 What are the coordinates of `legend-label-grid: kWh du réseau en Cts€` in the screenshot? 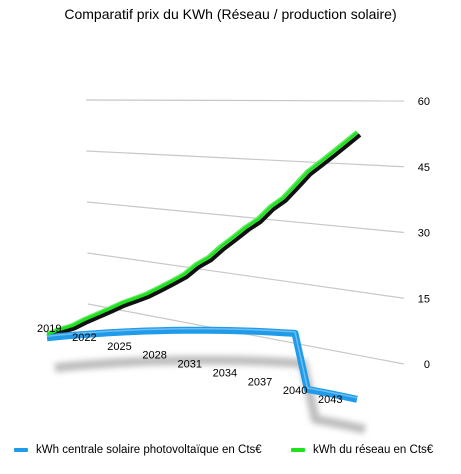 It's located at (373, 450).